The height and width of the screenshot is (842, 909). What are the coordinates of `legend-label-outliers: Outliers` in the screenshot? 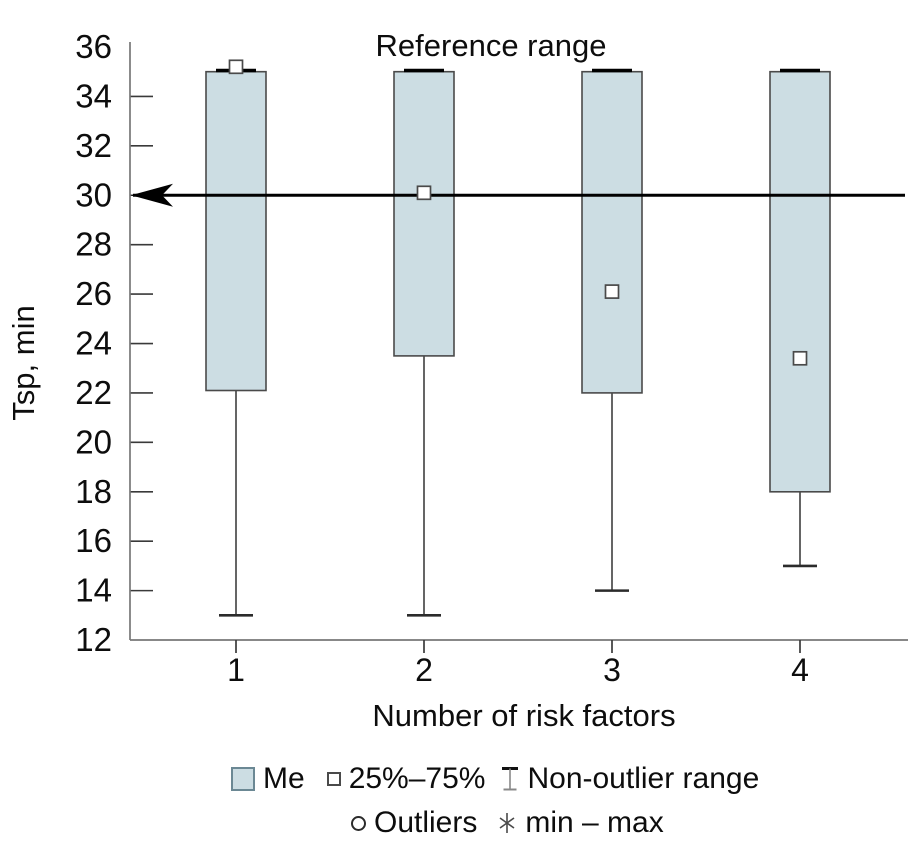 It's located at (426, 822).